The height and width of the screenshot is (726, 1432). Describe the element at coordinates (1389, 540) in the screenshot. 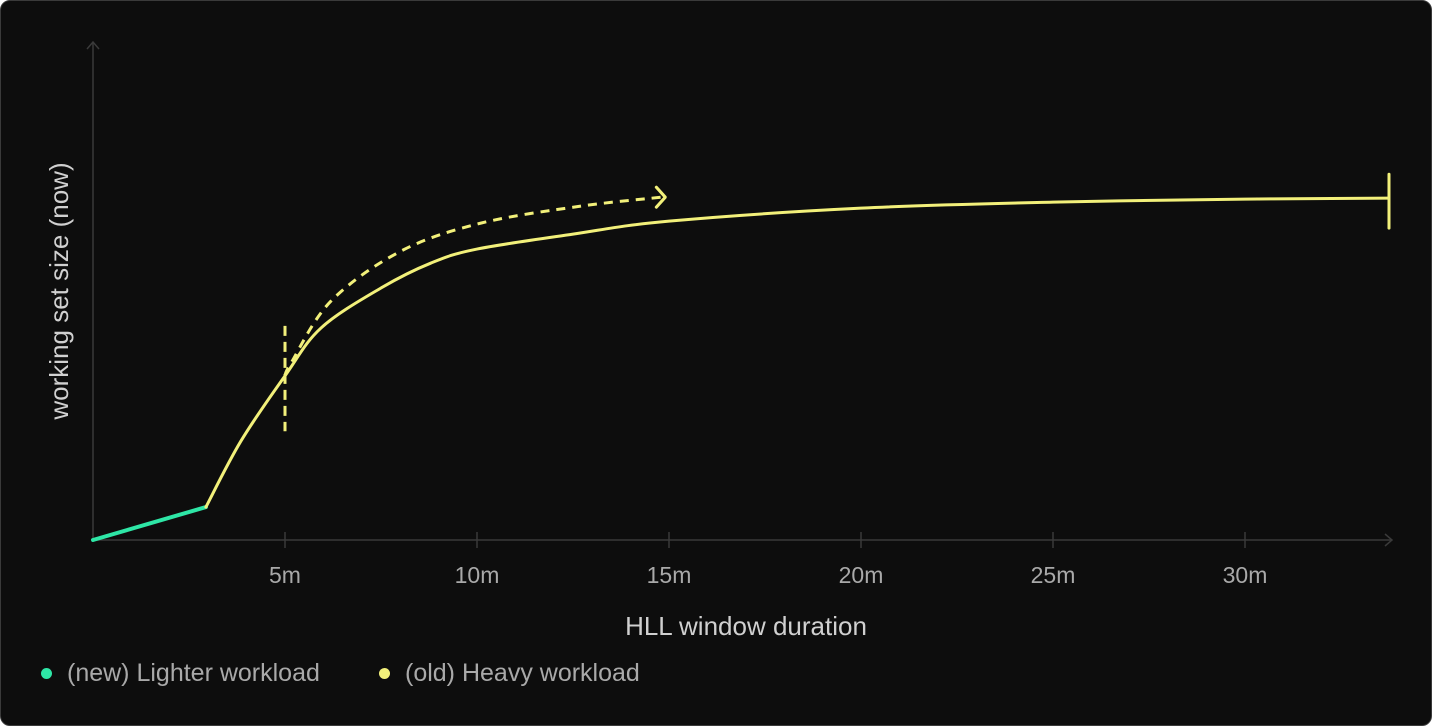

I see `x-axis-arrow-icon` at that location.